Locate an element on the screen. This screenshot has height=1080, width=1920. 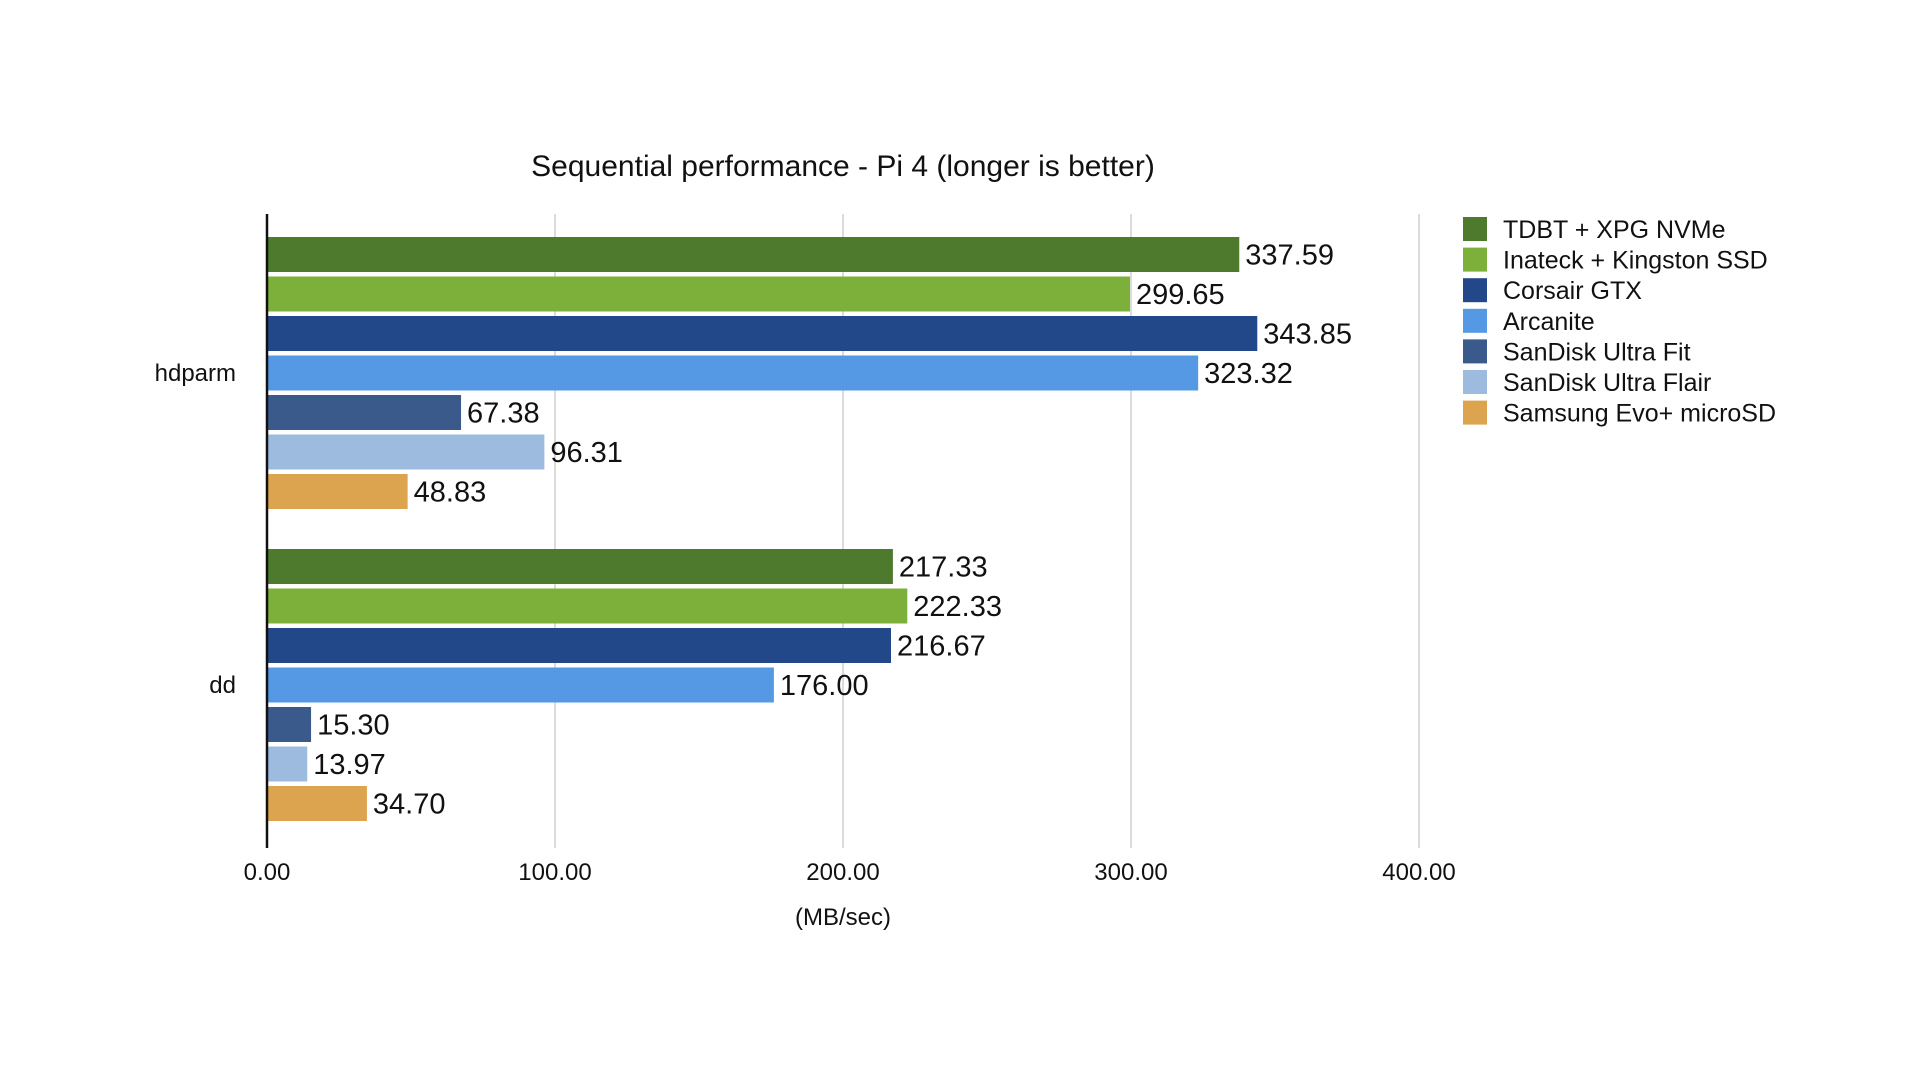
bar-value-label: 299.65 is located at coordinates (1180, 295).